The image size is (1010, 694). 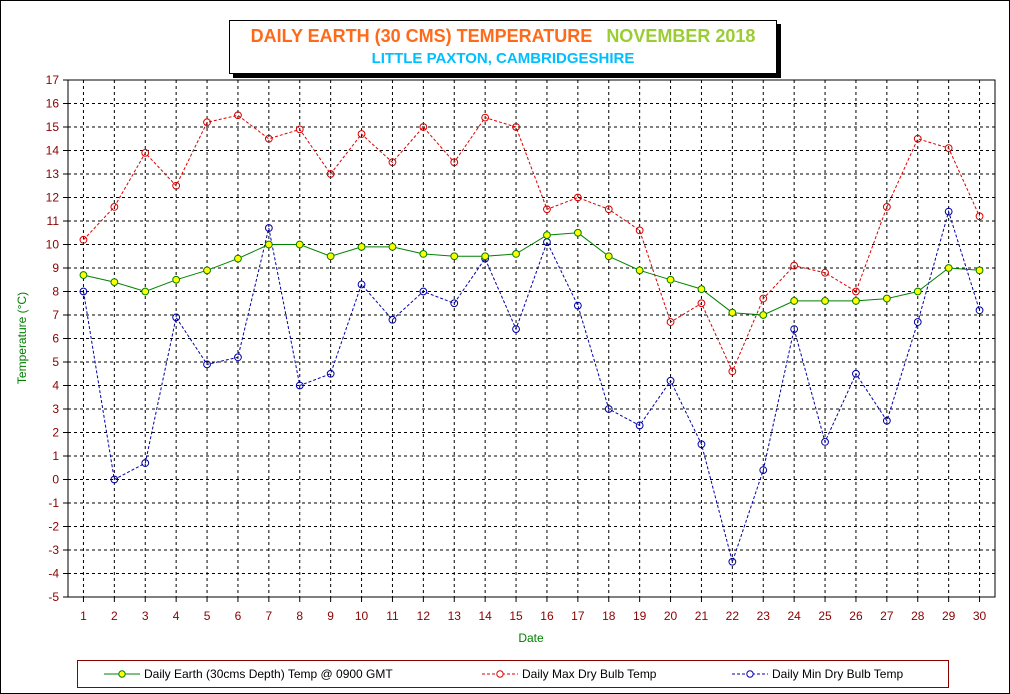 I want to click on x-tick-label: 21, so click(x=702, y=616).